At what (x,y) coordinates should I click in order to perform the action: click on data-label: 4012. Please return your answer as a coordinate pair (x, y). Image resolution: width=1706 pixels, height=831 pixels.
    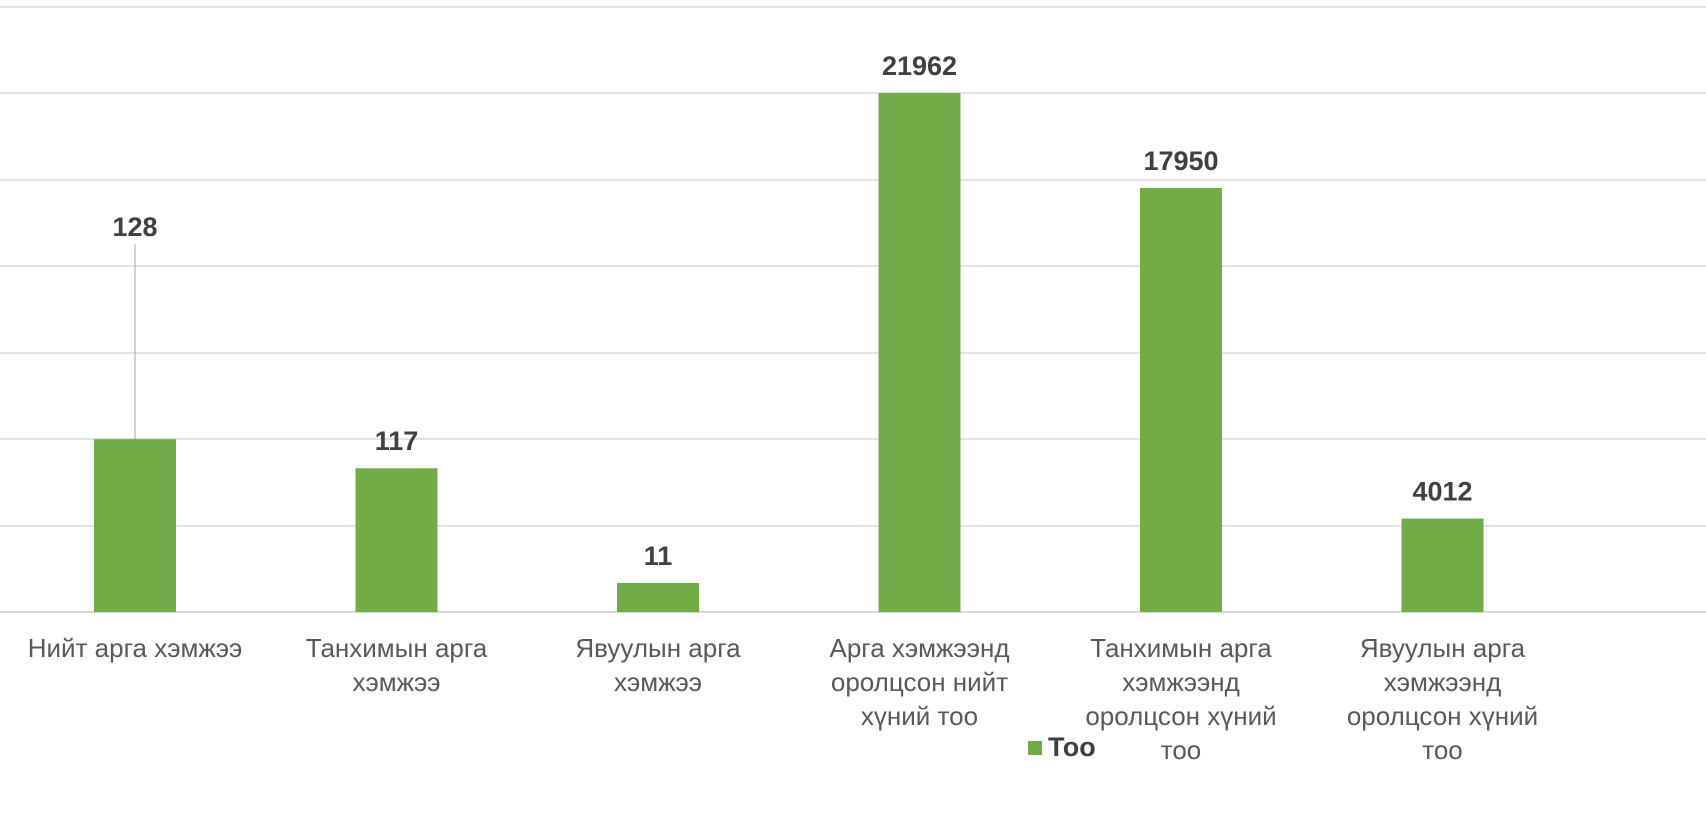
    Looking at the image, I should click on (1442, 492).